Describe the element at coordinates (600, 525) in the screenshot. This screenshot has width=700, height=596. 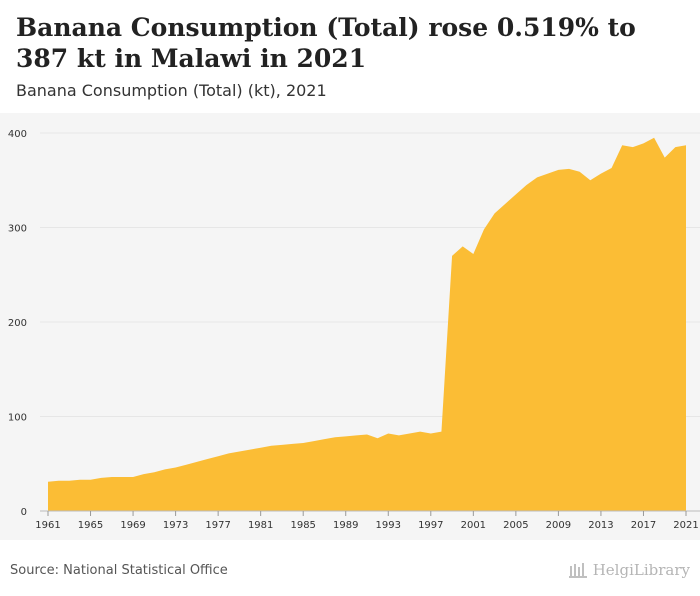
I see `x-tick-label-2013: 2013` at that location.